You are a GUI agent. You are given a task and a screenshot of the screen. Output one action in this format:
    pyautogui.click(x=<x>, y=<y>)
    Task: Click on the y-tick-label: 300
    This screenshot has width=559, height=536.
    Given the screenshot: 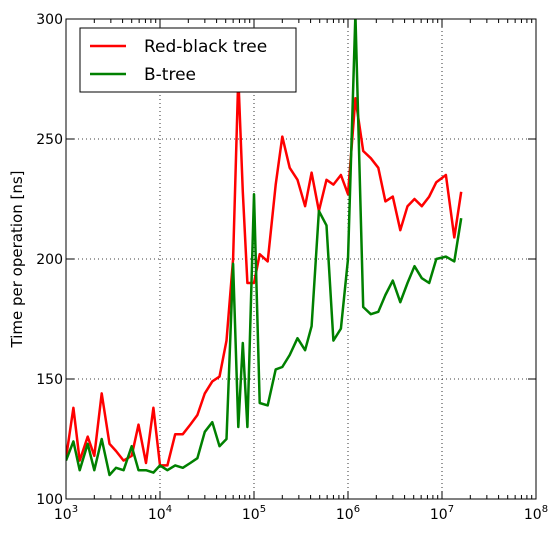 What is the action you would take?
    pyautogui.click(x=49, y=20)
    